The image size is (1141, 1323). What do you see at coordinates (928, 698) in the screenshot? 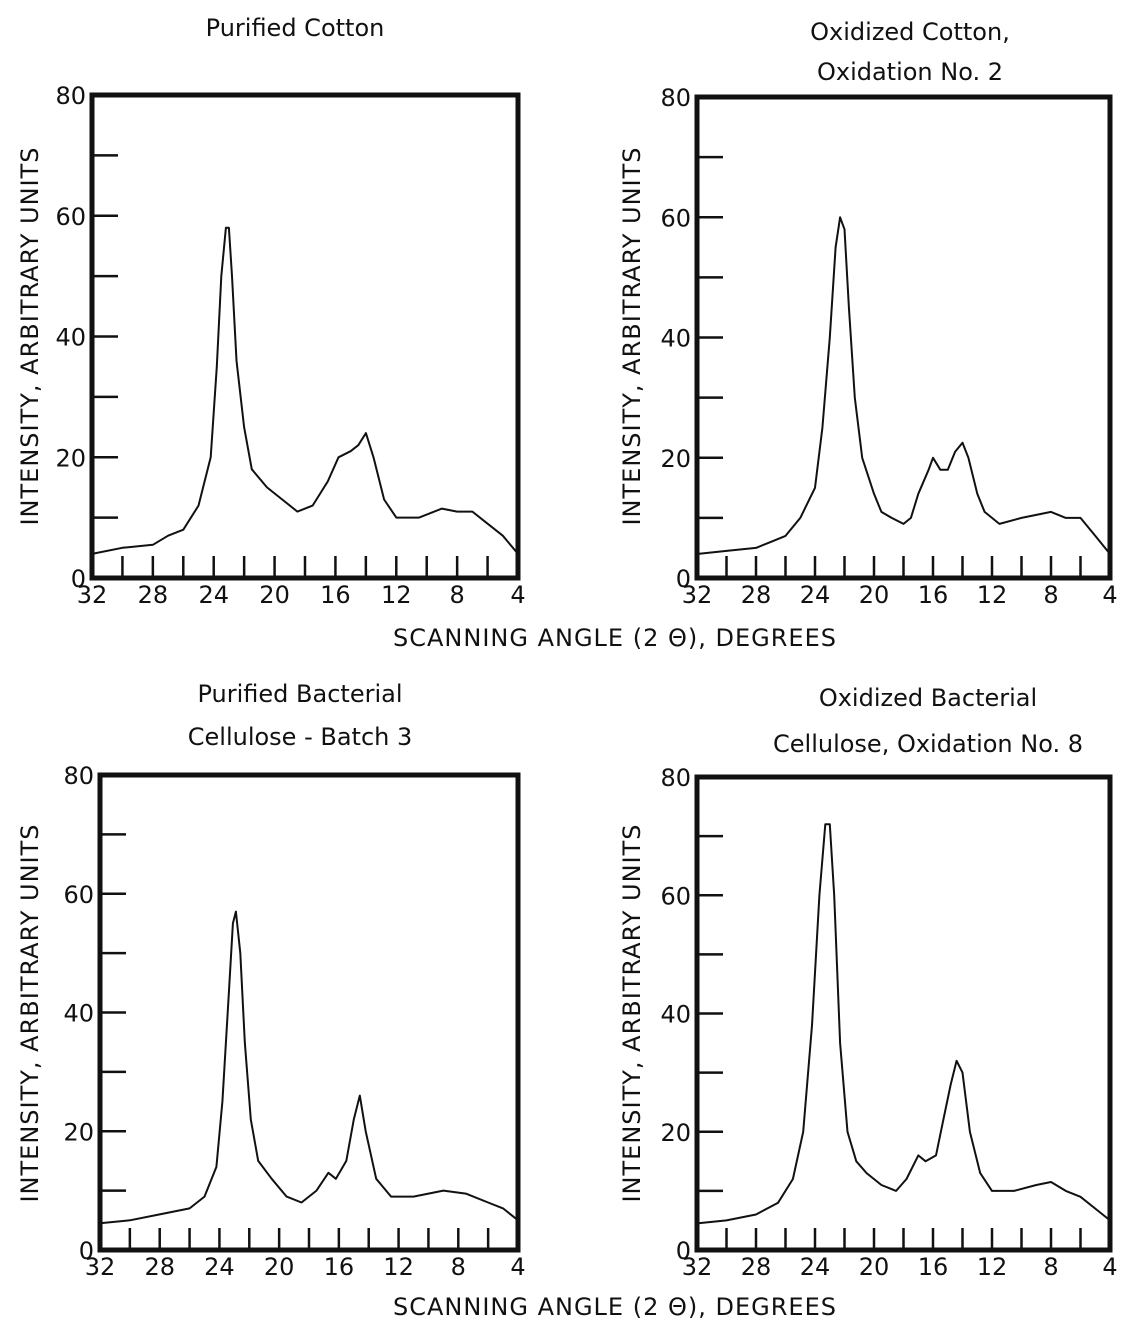
I see `chart-title: Oxidized Bacterial` at bounding box center [928, 698].